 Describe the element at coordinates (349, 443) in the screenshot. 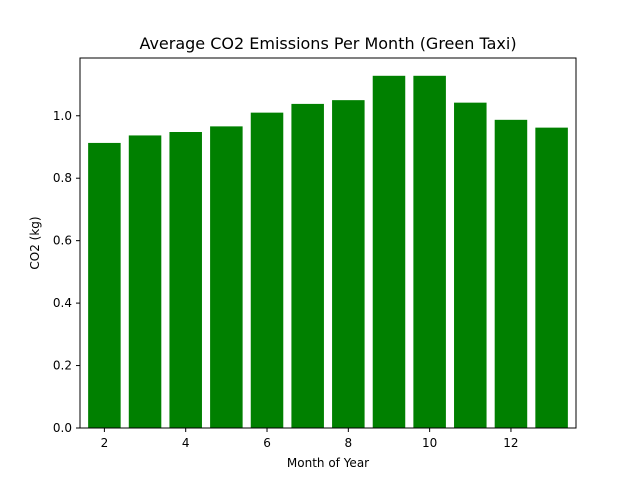

I see `x-tick-label: 8` at that location.